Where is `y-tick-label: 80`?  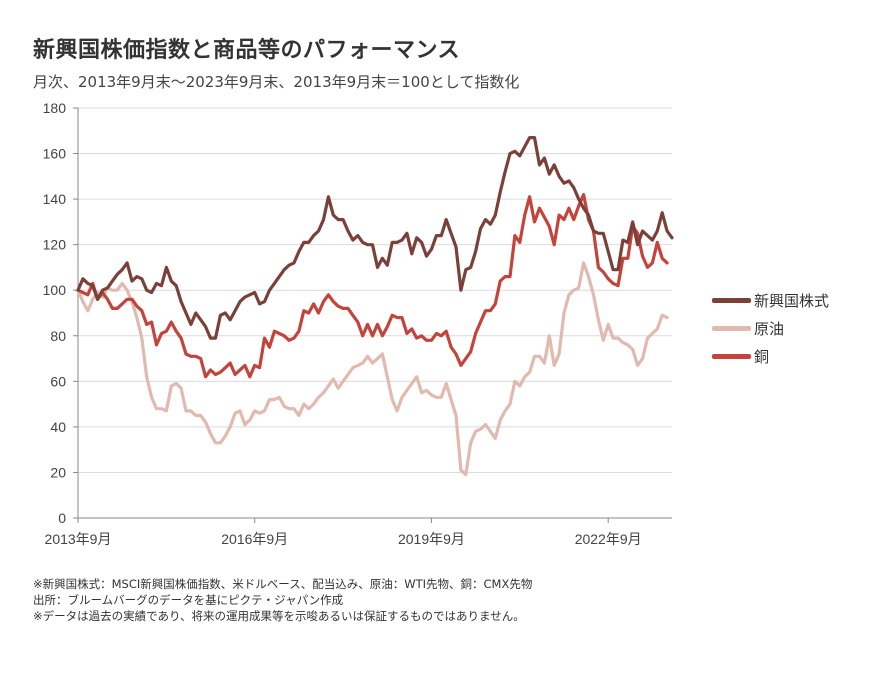 y-tick-label: 80 is located at coordinates (58, 336).